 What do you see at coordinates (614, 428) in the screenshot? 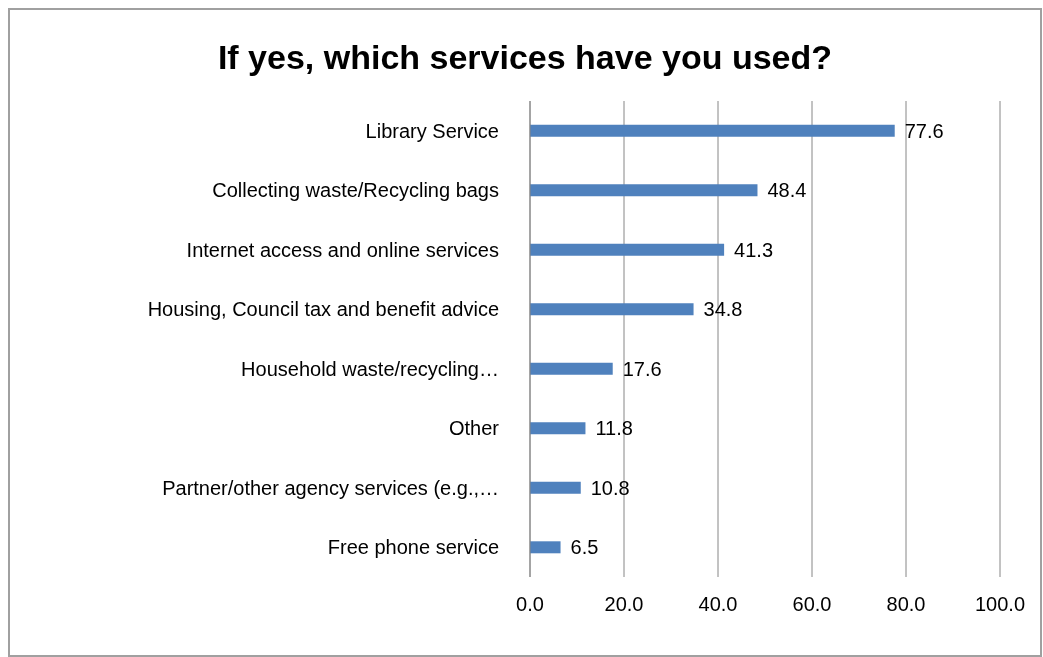
I see `data-label: 11.8` at bounding box center [614, 428].